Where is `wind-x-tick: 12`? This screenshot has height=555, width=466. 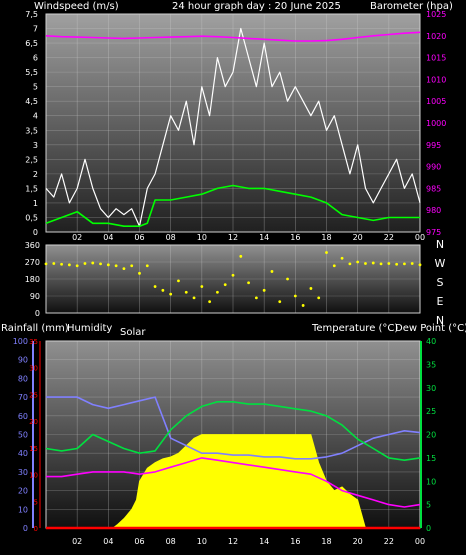 wind-x-tick: 12 is located at coordinates (233, 237).